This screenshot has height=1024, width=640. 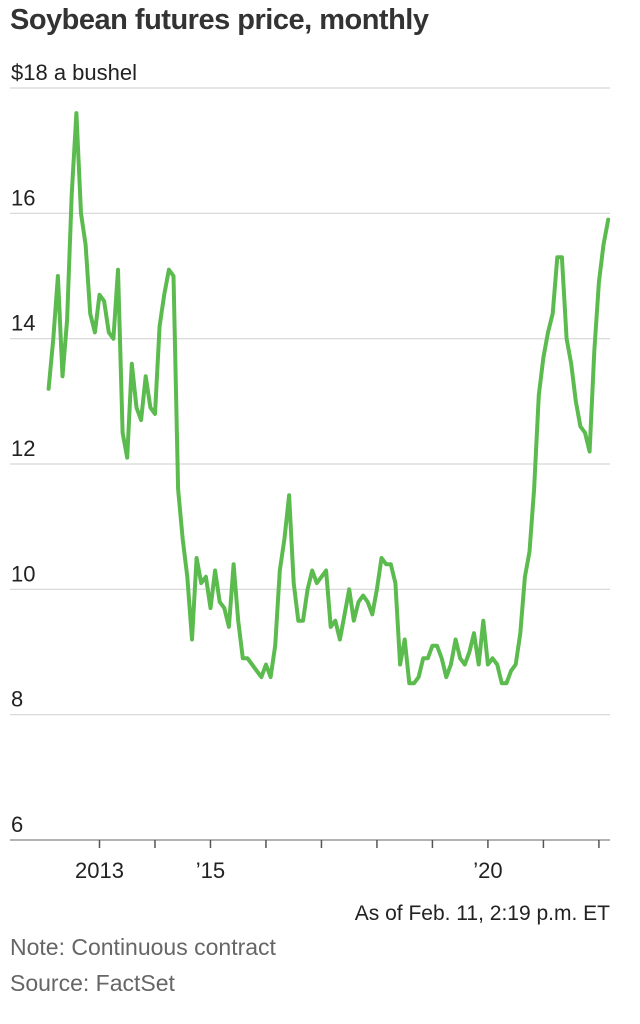 What do you see at coordinates (92, 983) in the screenshot?
I see `source-text: Source: FactSet` at bounding box center [92, 983].